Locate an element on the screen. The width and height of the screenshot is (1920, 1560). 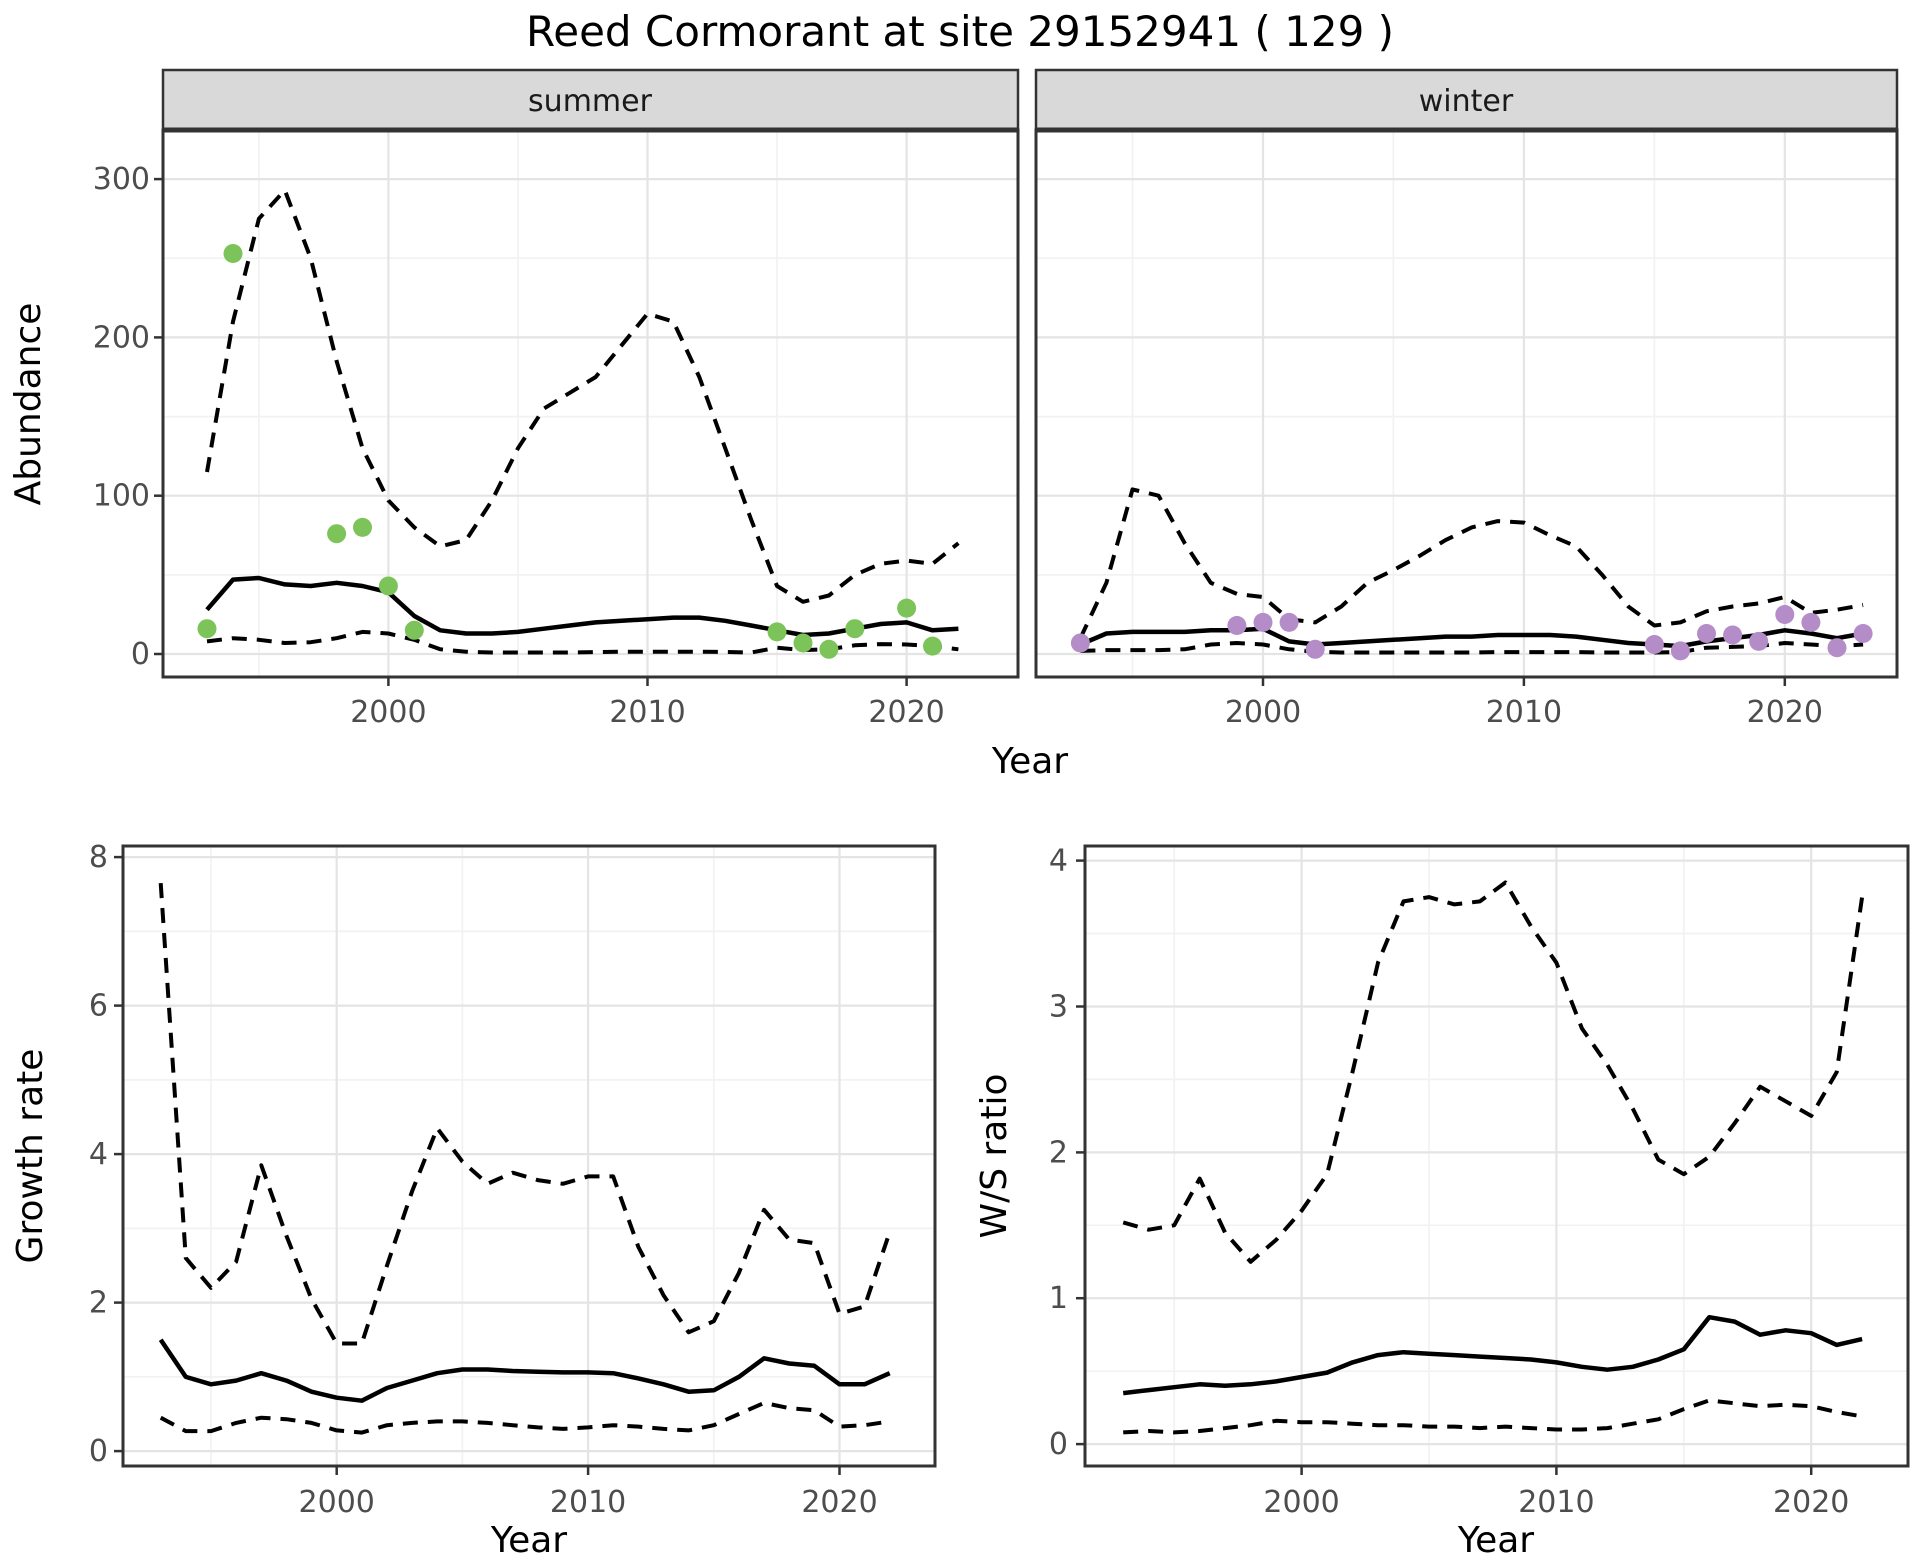
y-axis-title-abundance: Abundance is located at coordinates (28, 404).